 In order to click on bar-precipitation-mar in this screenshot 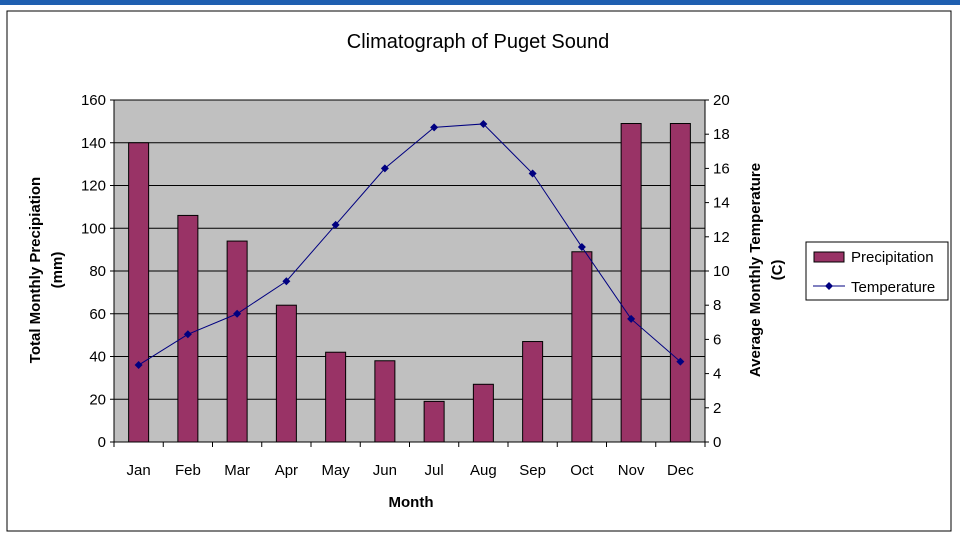, I will do `click(237, 341)`.